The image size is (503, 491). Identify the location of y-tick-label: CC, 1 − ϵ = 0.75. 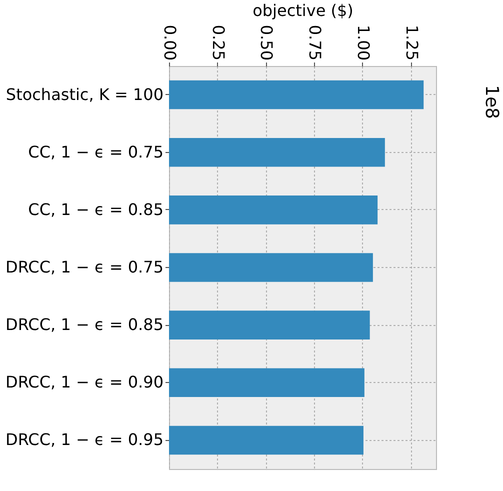
(96, 152).